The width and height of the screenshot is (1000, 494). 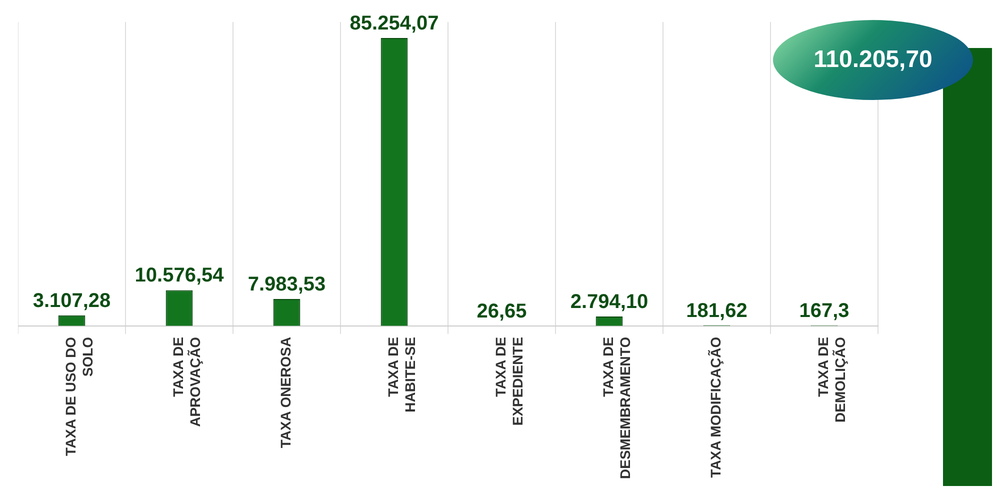 What do you see at coordinates (873, 60) in the screenshot?
I see `total-badge: 110.205,70` at bounding box center [873, 60].